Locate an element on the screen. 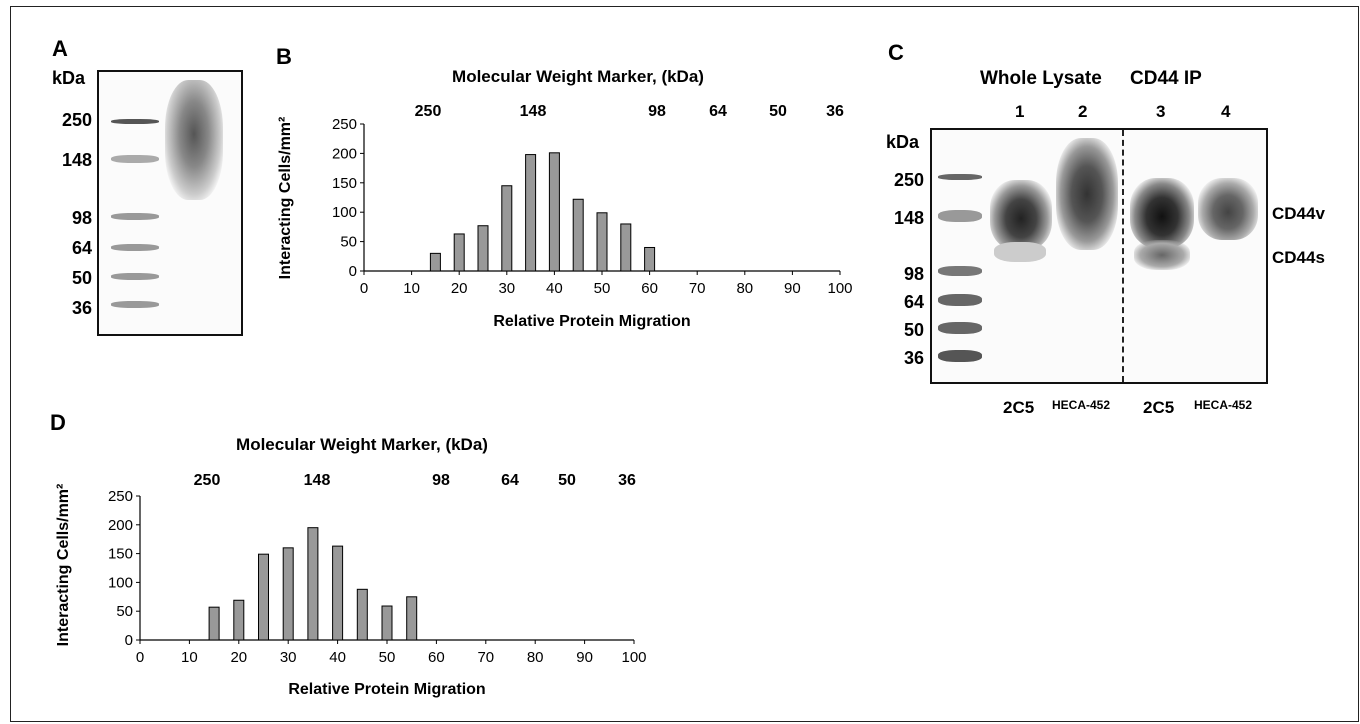  panel-c-antibody-lane-2: HECA-452 is located at coordinates (1081, 405).